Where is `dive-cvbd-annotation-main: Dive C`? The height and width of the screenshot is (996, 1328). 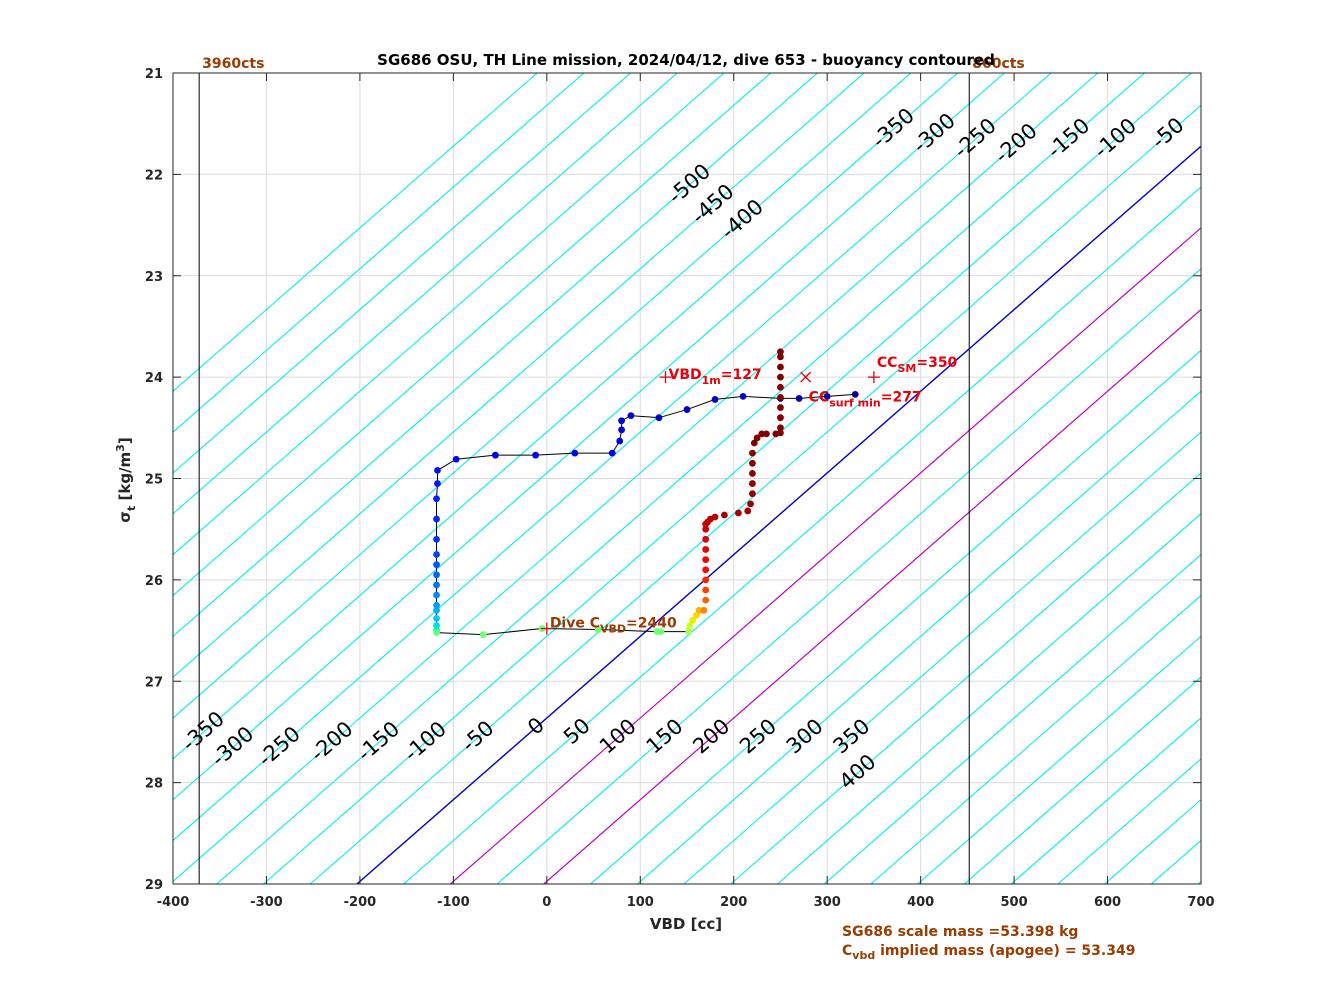
dive-cvbd-annotation-main: Dive C is located at coordinates (575, 623).